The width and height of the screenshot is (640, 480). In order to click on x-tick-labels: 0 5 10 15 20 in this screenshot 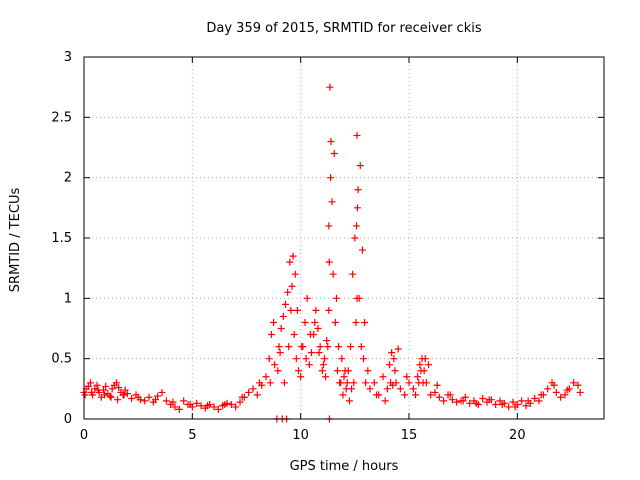, I will do `click(303, 435)`.